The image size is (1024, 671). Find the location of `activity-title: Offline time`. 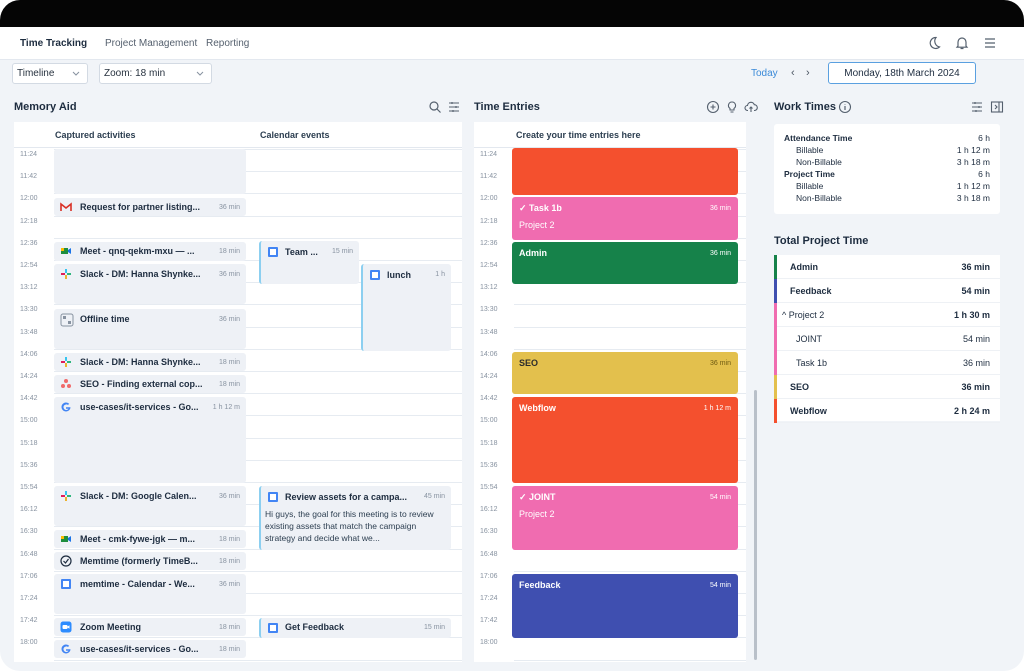

activity-title: Offline time is located at coordinates (105, 319).